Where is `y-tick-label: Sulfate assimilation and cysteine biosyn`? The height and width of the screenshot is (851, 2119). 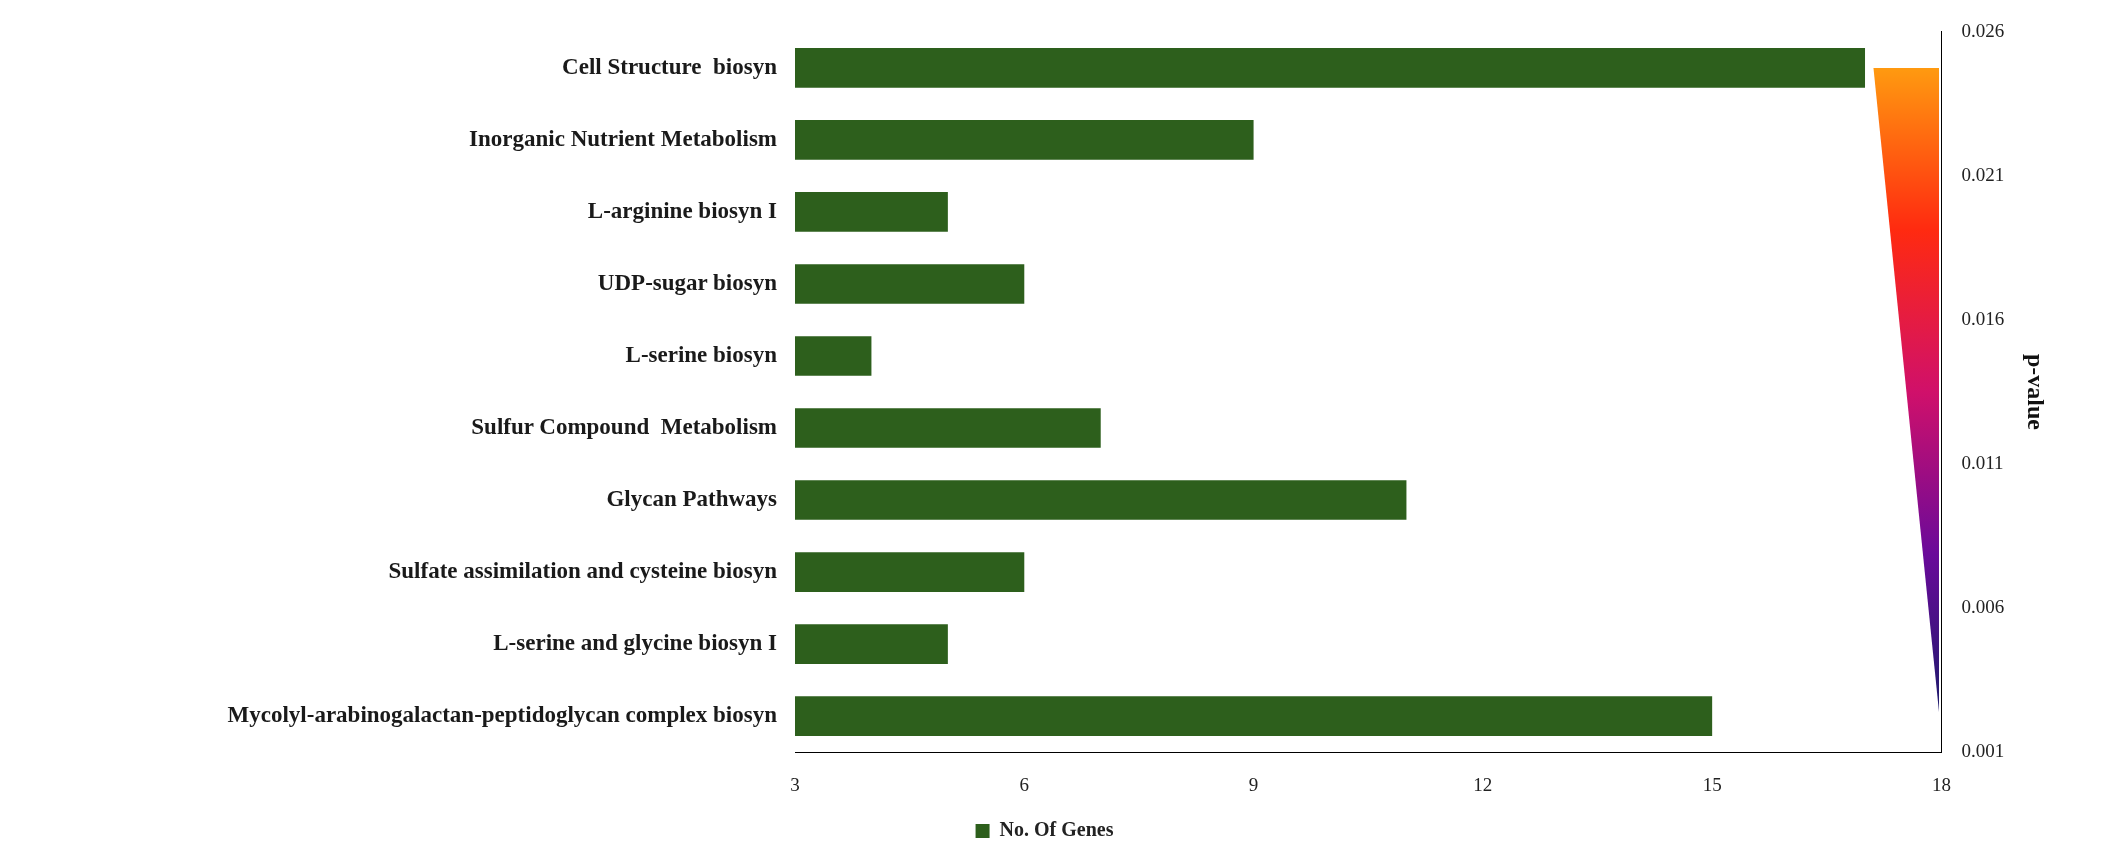
y-tick-label: Sulfate assimilation and cysteine biosyn is located at coordinates (583, 571).